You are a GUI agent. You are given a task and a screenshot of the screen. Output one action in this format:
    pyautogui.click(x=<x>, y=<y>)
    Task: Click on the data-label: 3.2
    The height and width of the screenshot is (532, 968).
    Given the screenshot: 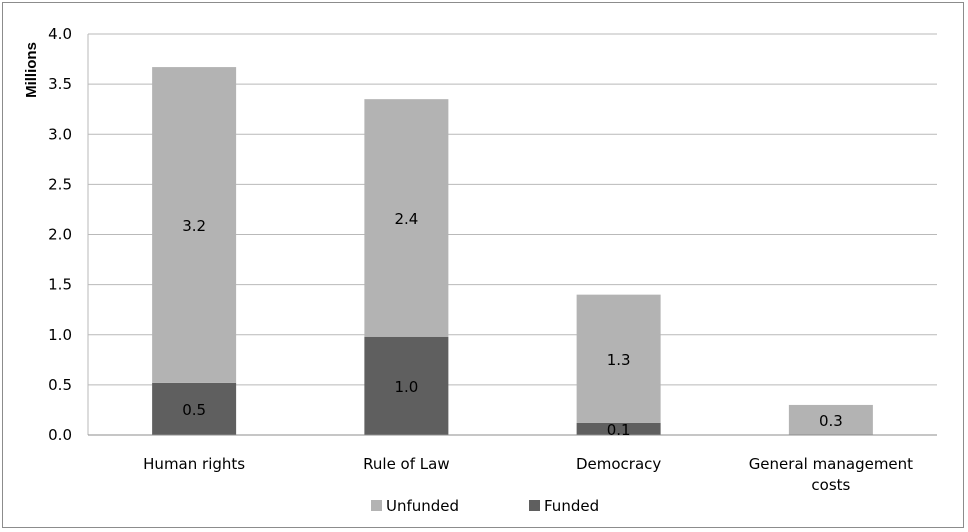 What is the action you would take?
    pyautogui.click(x=194, y=226)
    